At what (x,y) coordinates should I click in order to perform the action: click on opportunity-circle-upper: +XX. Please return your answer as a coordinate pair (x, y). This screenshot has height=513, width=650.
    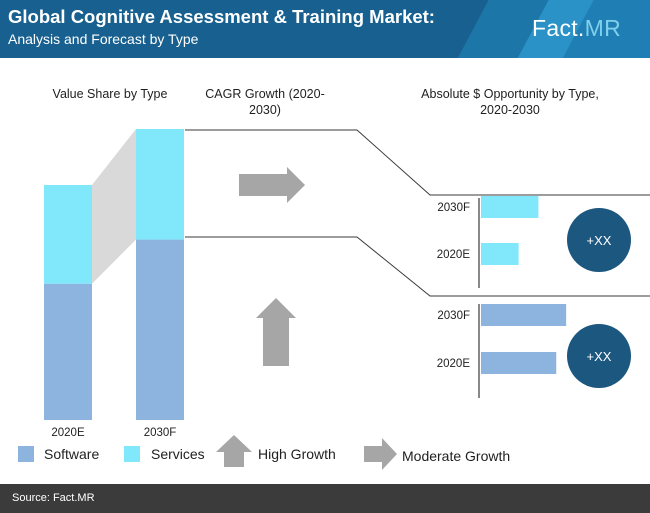
    Looking at the image, I should click on (599, 240).